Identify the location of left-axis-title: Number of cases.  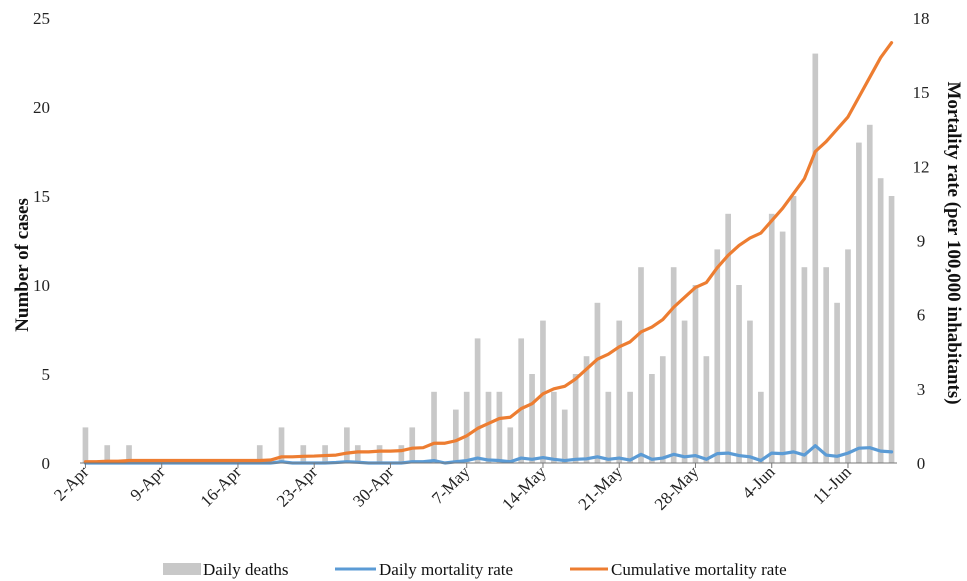
(22, 265).